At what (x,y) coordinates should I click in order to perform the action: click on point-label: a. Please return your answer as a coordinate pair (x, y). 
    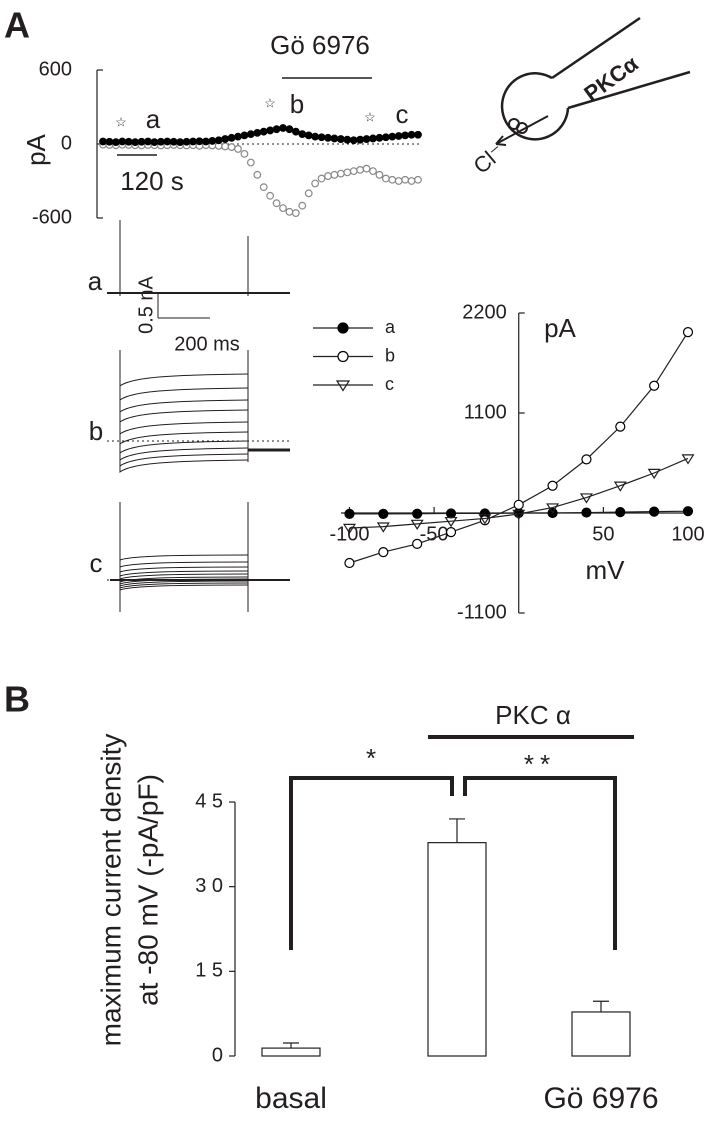
    Looking at the image, I should click on (153, 119).